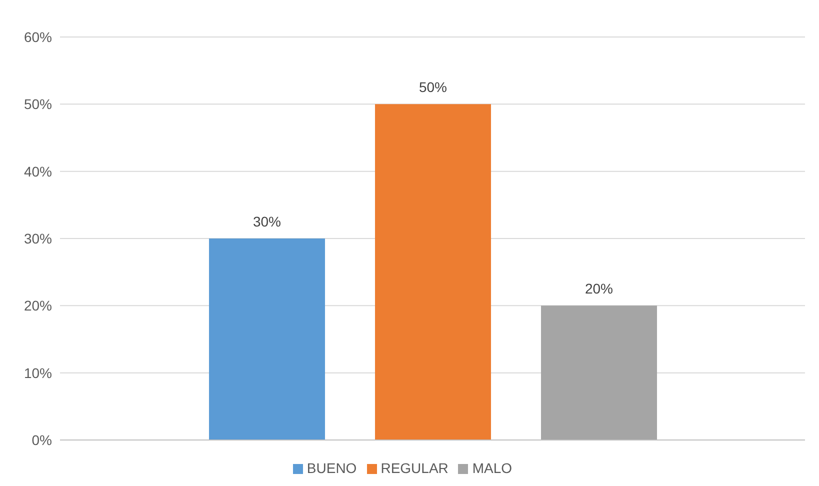 This screenshot has width=819, height=486. What do you see at coordinates (433, 87) in the screenshot?
I see `data-label: 50%` at bounding box center [433, 87].